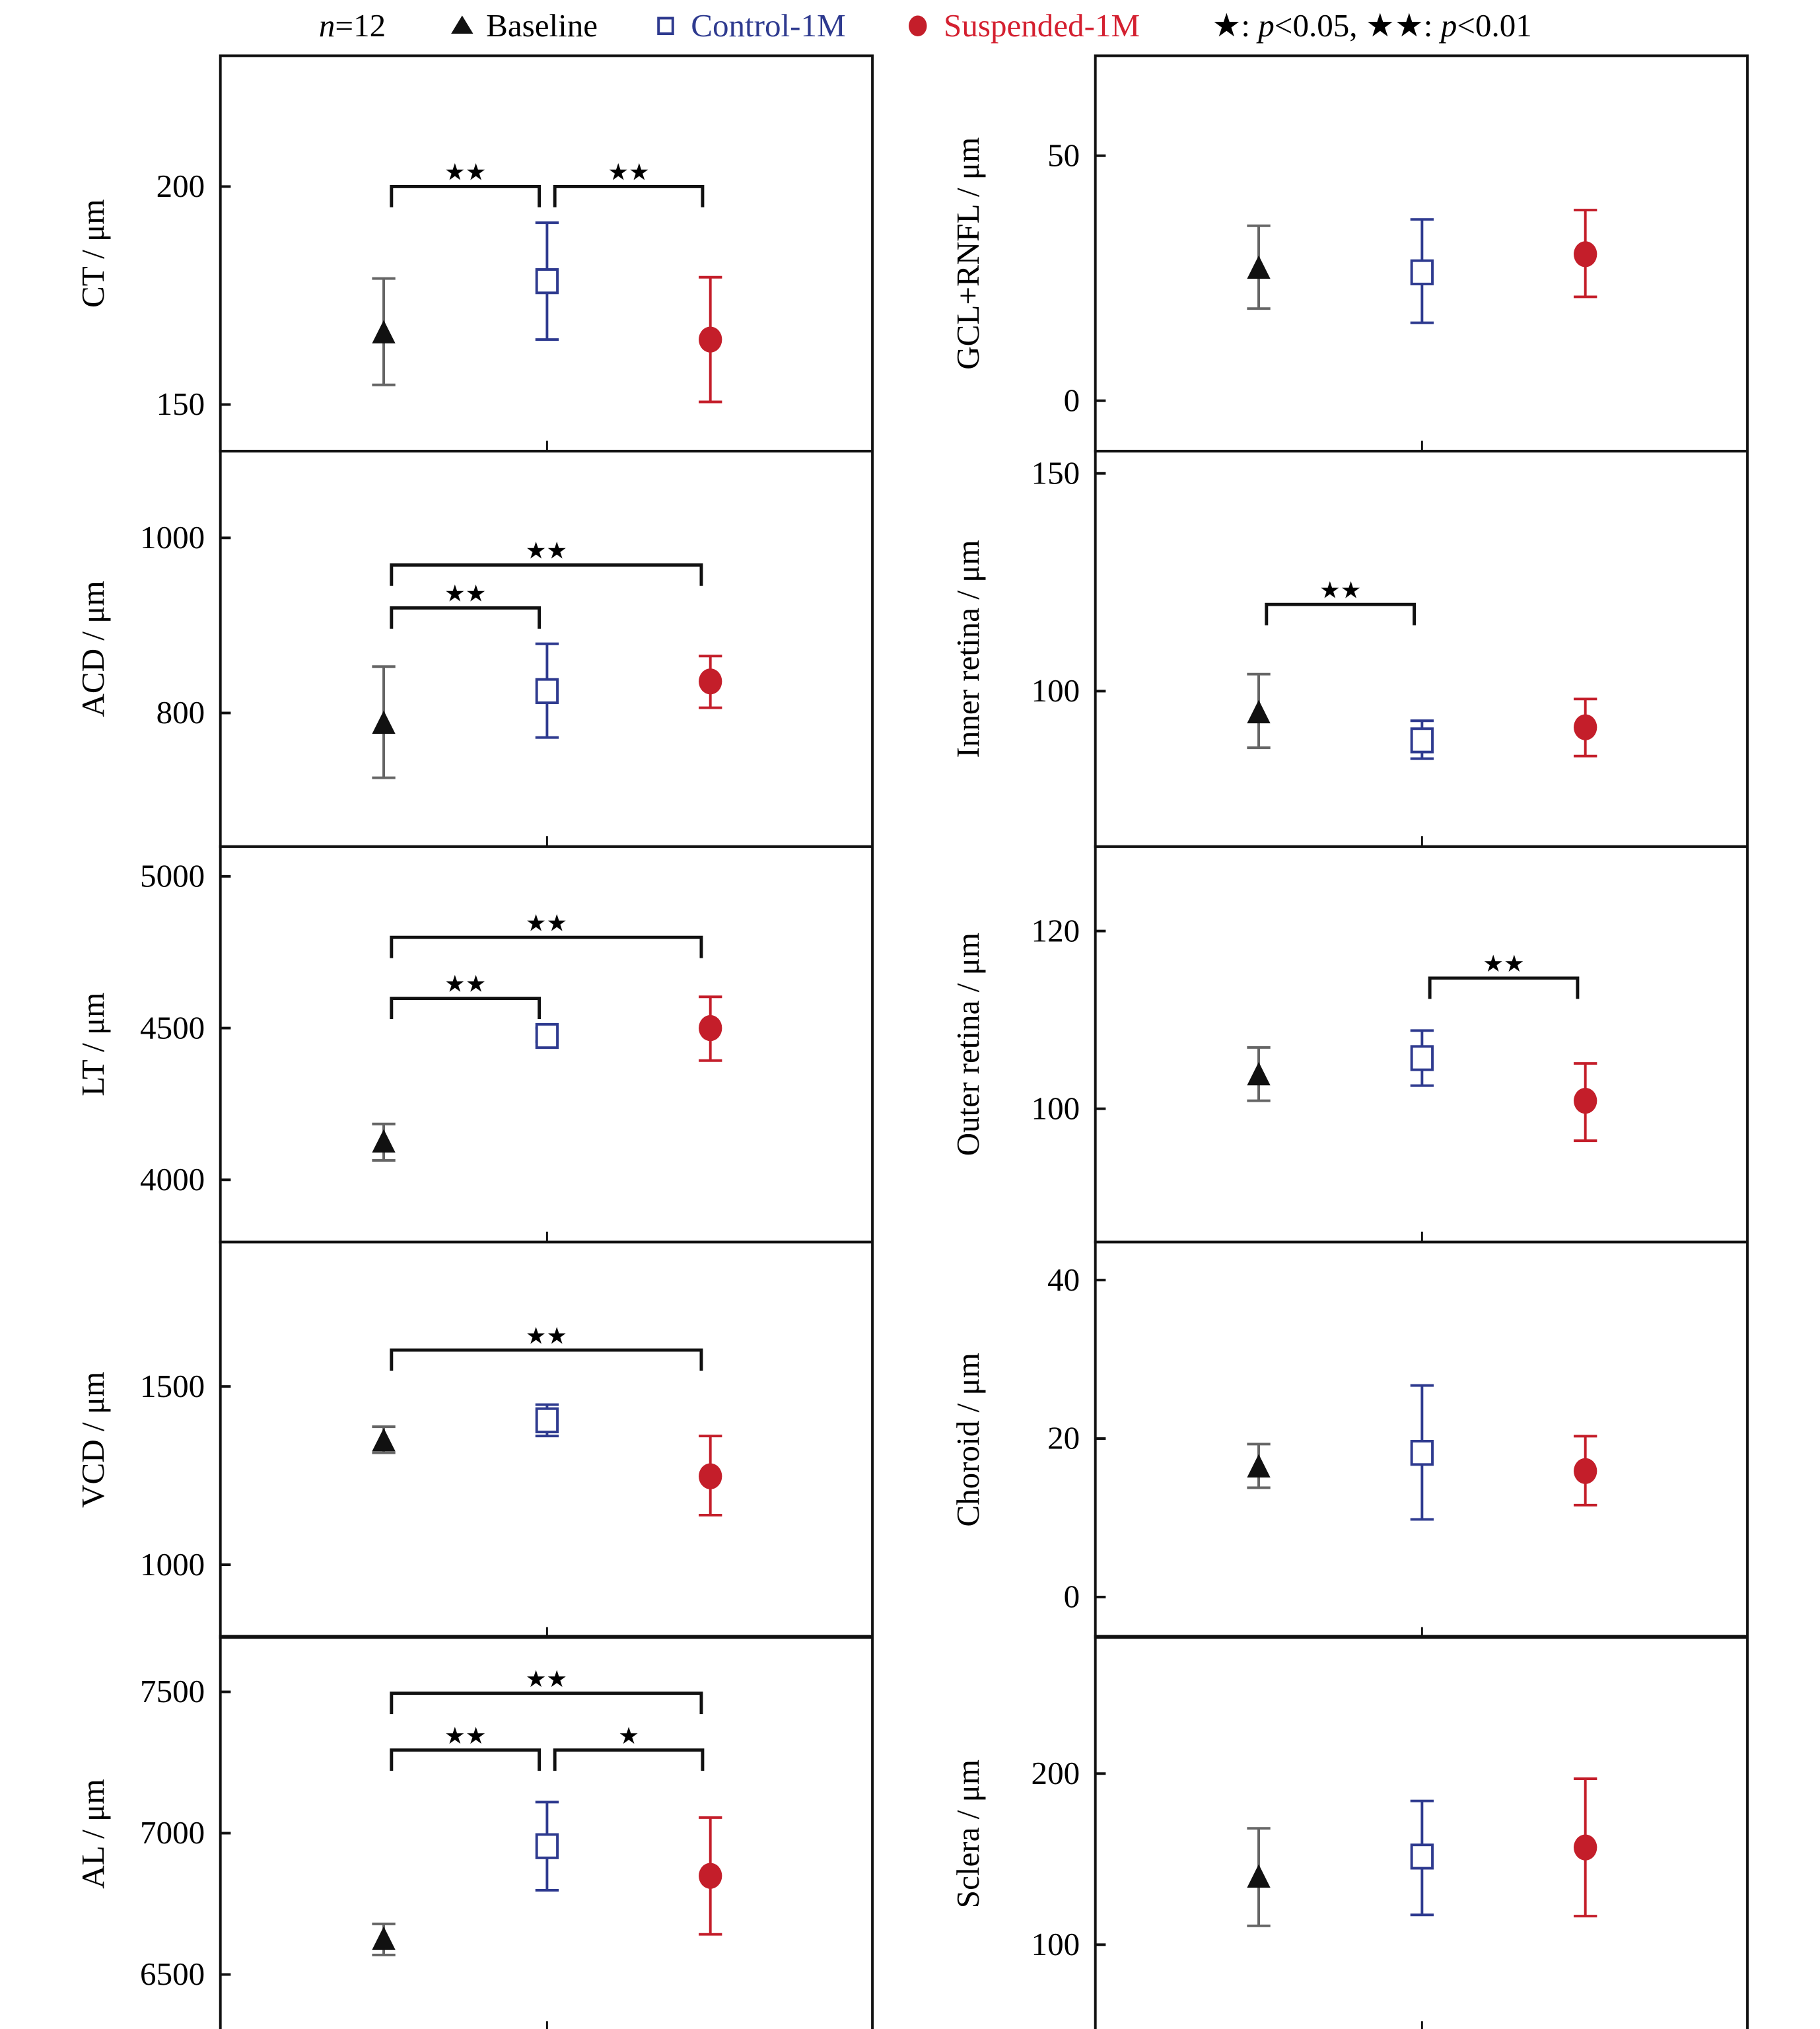 Image resolution: width=1820 pixels, height=2029 pixels. I want to click on legend-suspended-label: Suspended-1M, so click(1042, 25).